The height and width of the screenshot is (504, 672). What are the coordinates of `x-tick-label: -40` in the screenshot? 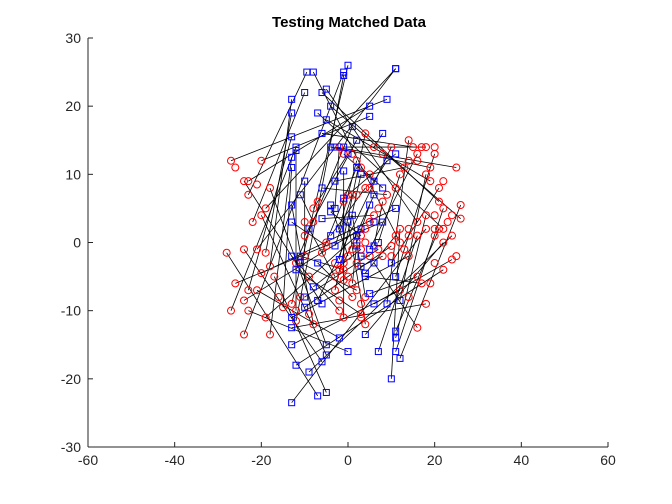 It's located at (175, 460).